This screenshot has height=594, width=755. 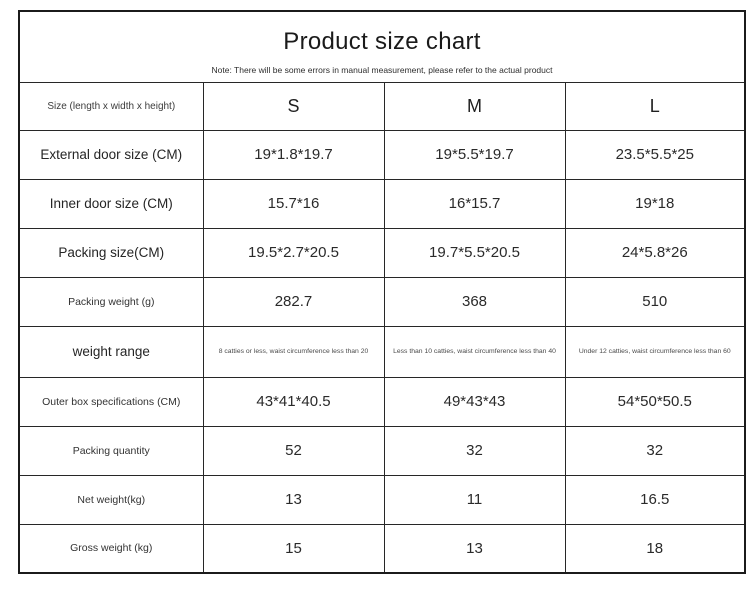 I want to click on row-label: Packing size(CM), so click(x=111, y=252).